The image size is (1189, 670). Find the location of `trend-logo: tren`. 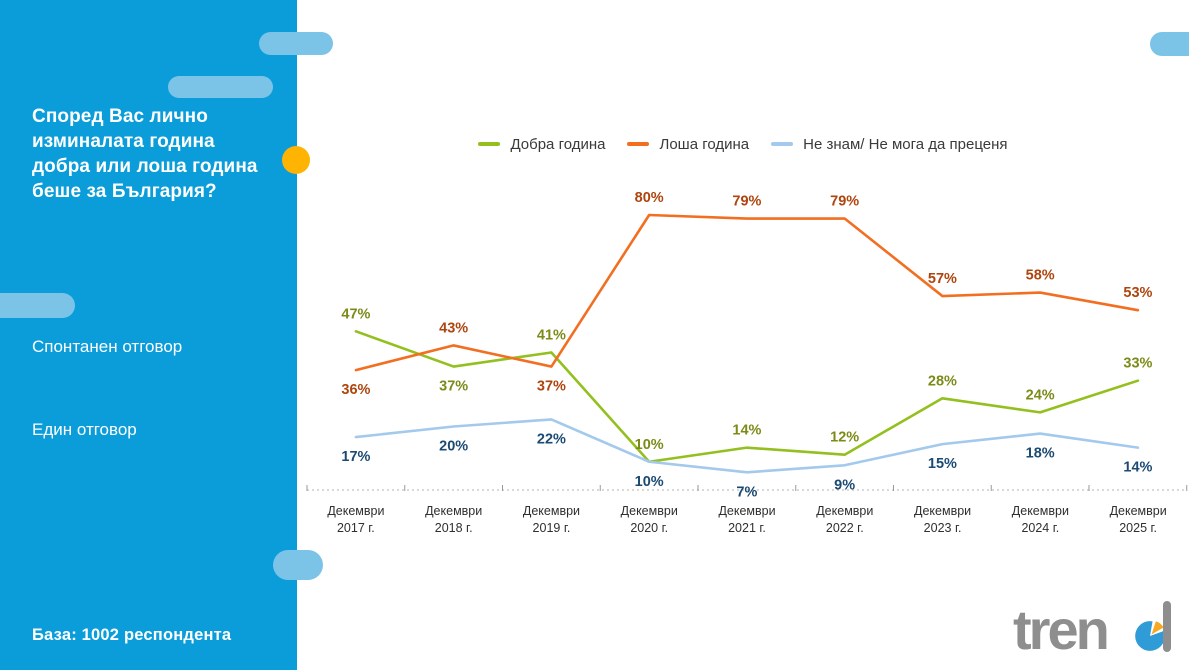

trend-logo: tren is located at coordinates (1093, 628).